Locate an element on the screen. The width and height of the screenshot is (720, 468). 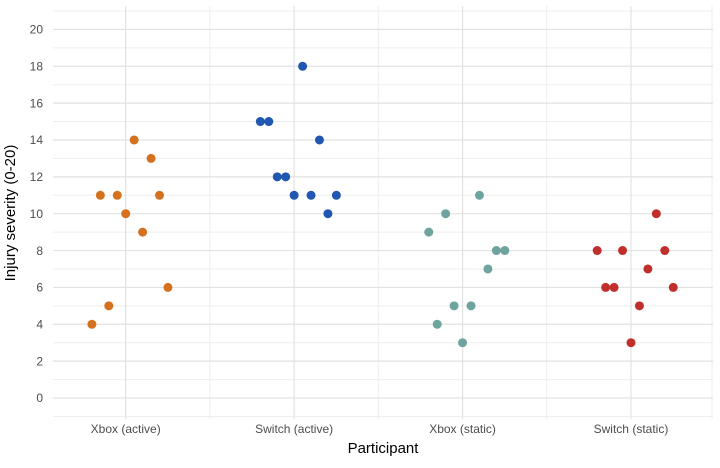
x-tick-label: Xbox (static) is located at coordinates (462, 429).